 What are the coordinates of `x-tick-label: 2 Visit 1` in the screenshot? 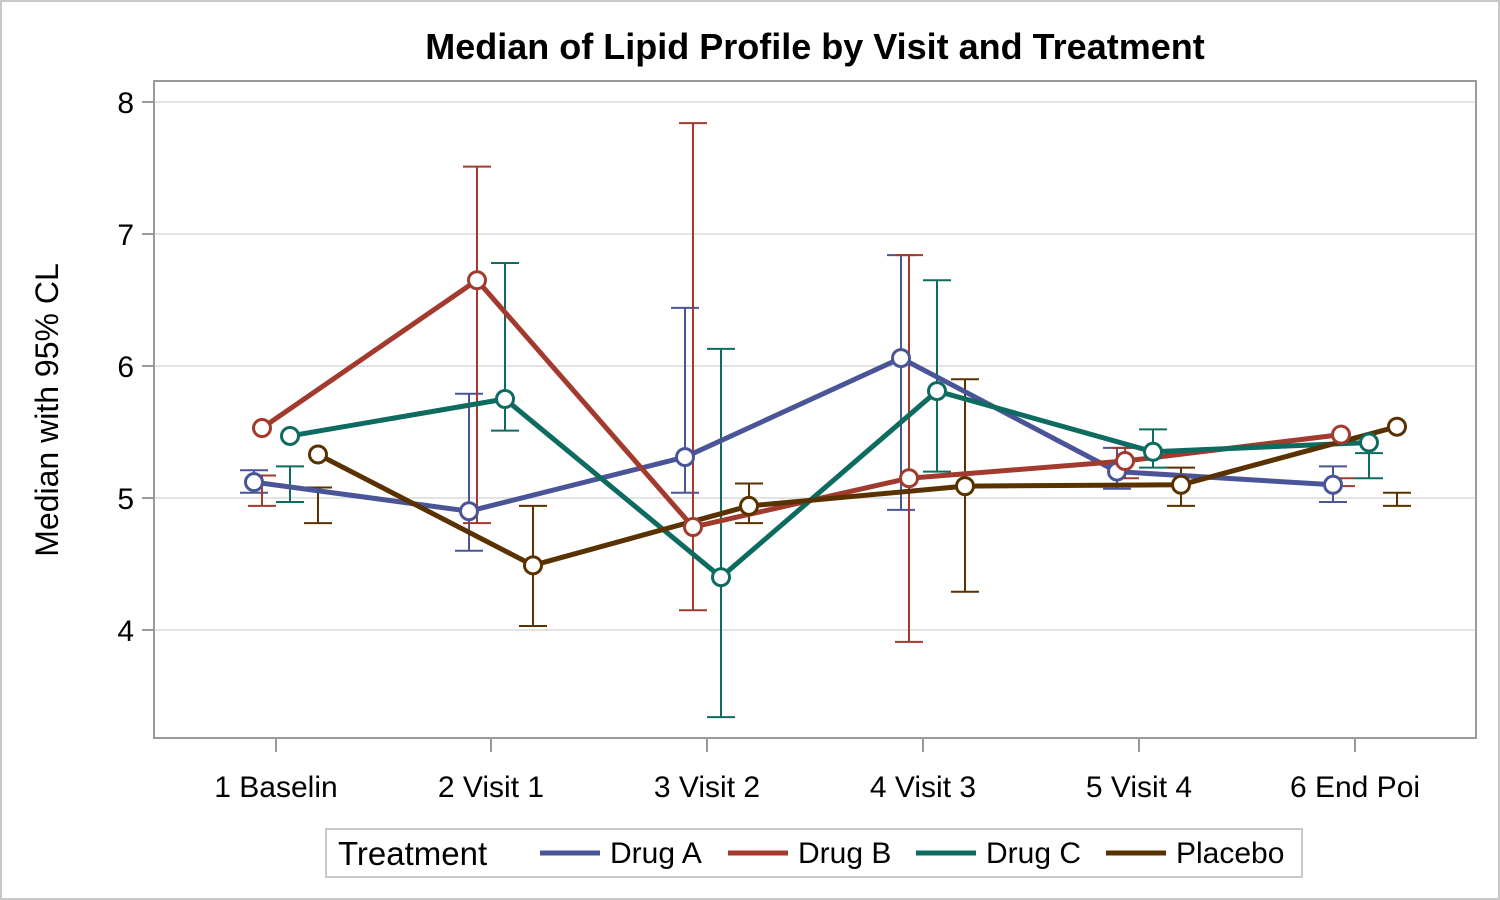 It's located at (491, 787).